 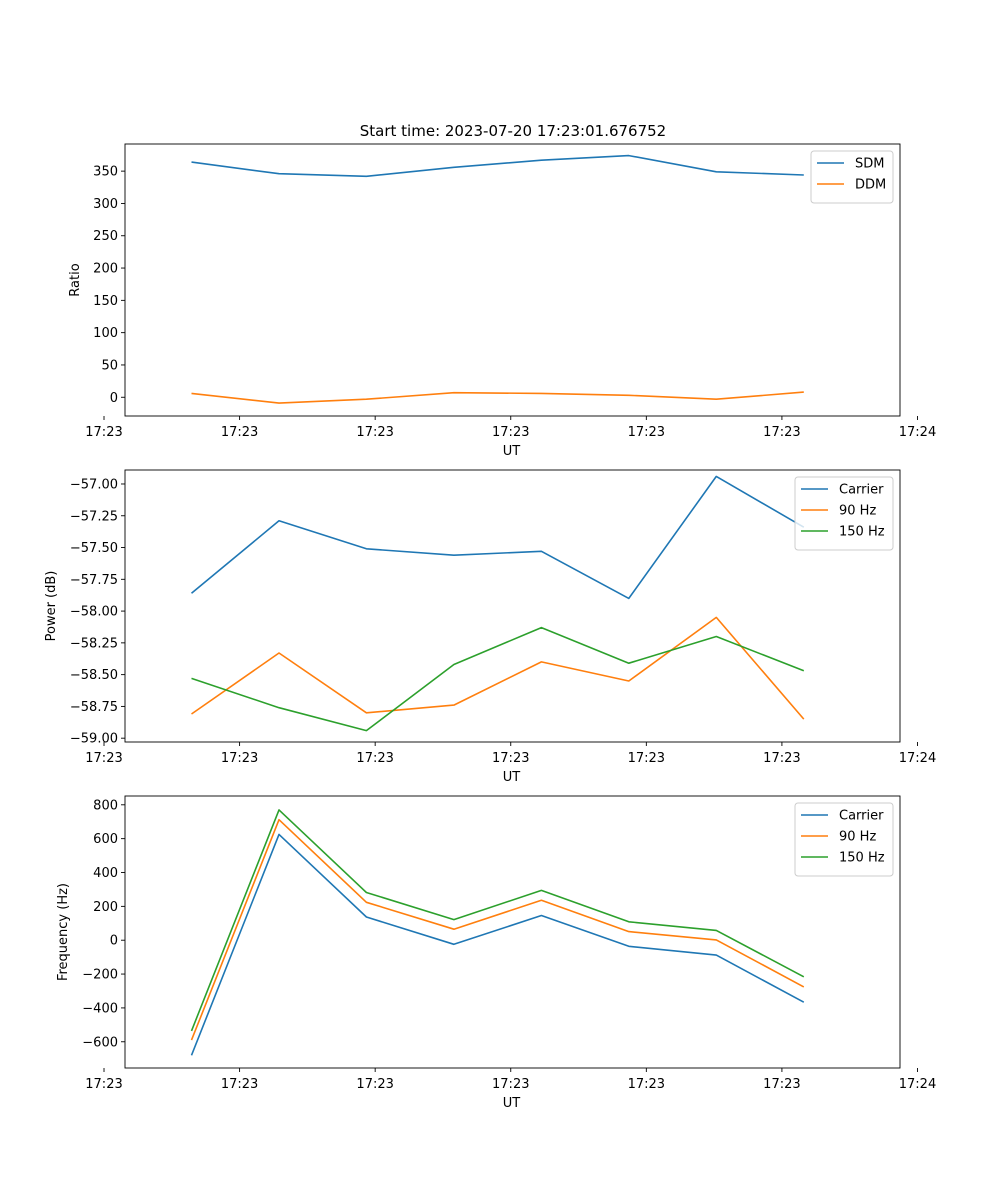 I want to click on y-tick-label: 50, so click(x=109, y=365).